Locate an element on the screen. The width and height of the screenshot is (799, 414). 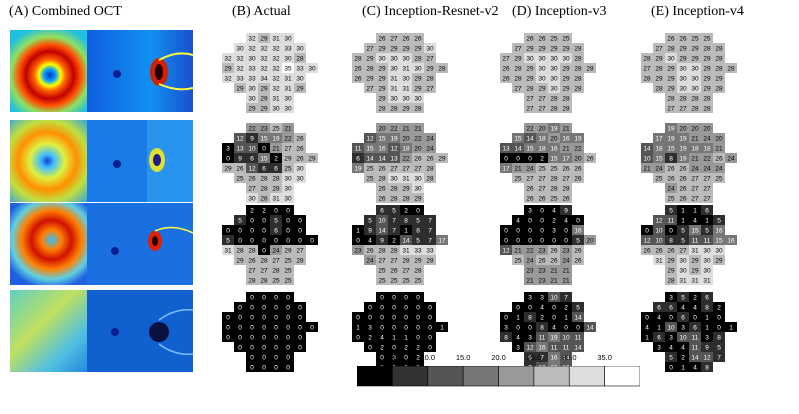
vf-cell-value: 9 is located at coordinates (240, 159).